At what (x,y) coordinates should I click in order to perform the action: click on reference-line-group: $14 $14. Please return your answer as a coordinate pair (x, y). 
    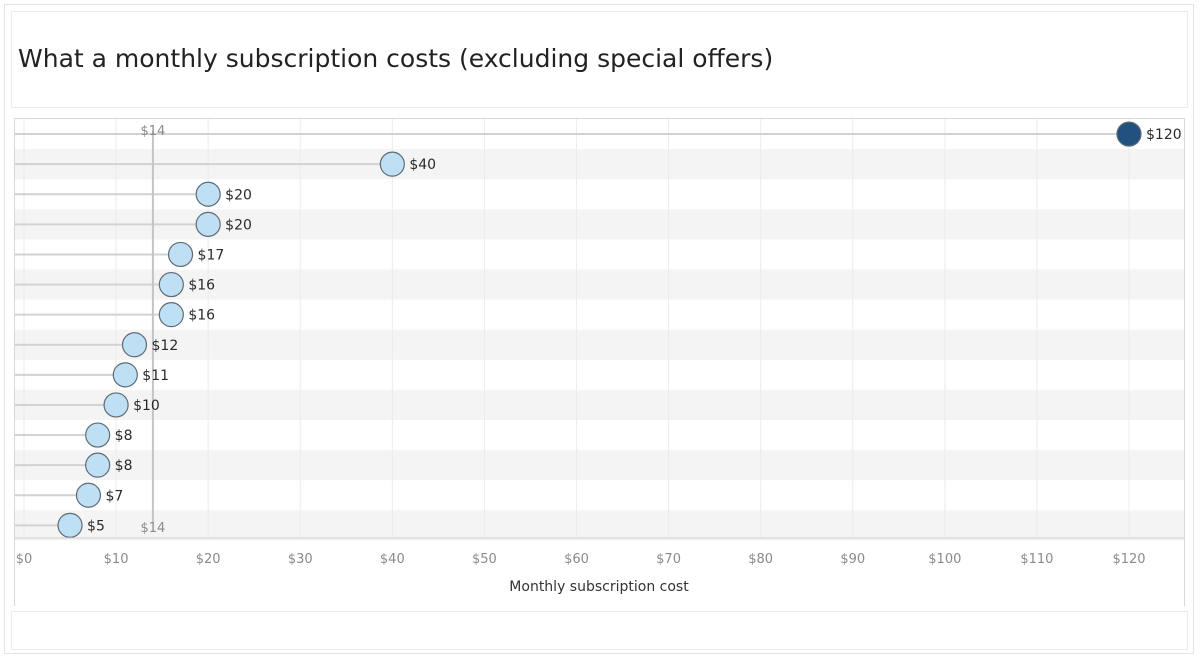
    Looking at the image, I should click on (153, 330).